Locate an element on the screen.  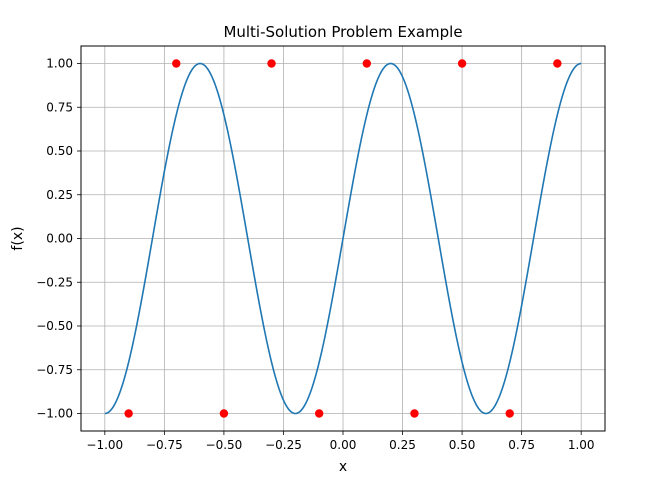
x-tick-label: 0.50 is located at coordinates (462, 445).